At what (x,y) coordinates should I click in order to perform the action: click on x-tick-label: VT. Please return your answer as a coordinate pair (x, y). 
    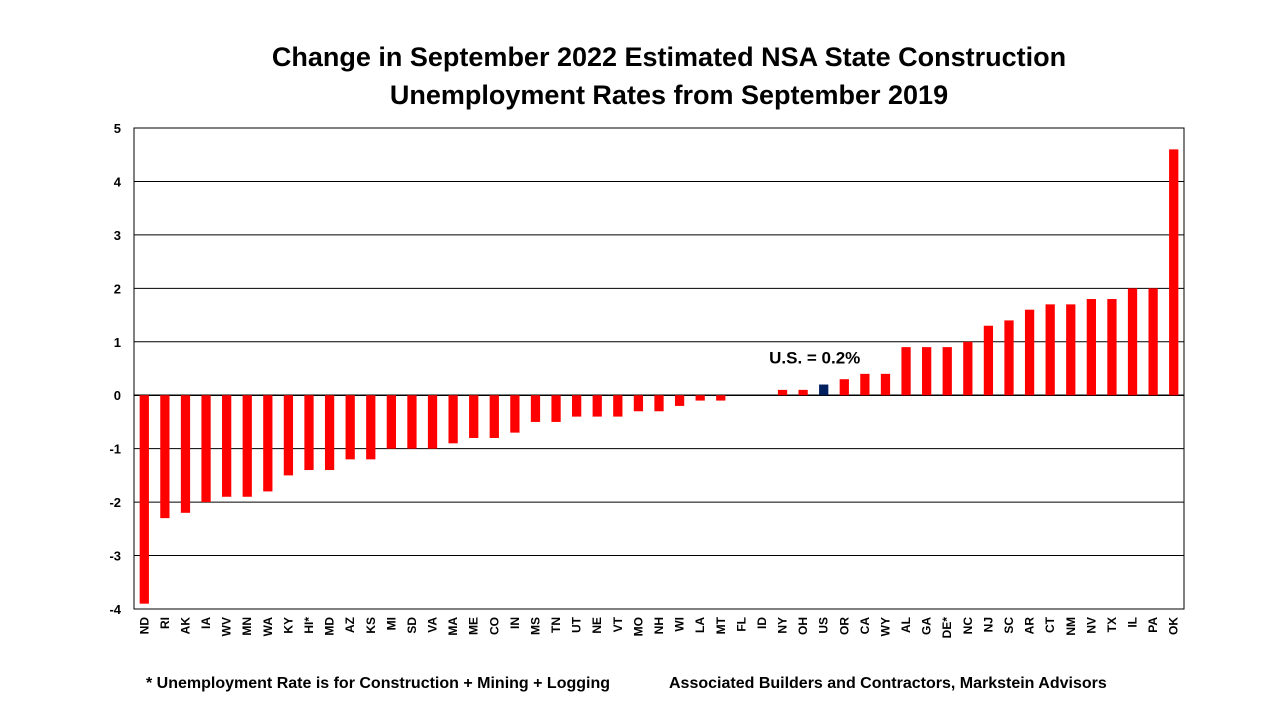
    Looking at the image, I should click on (618, 624).